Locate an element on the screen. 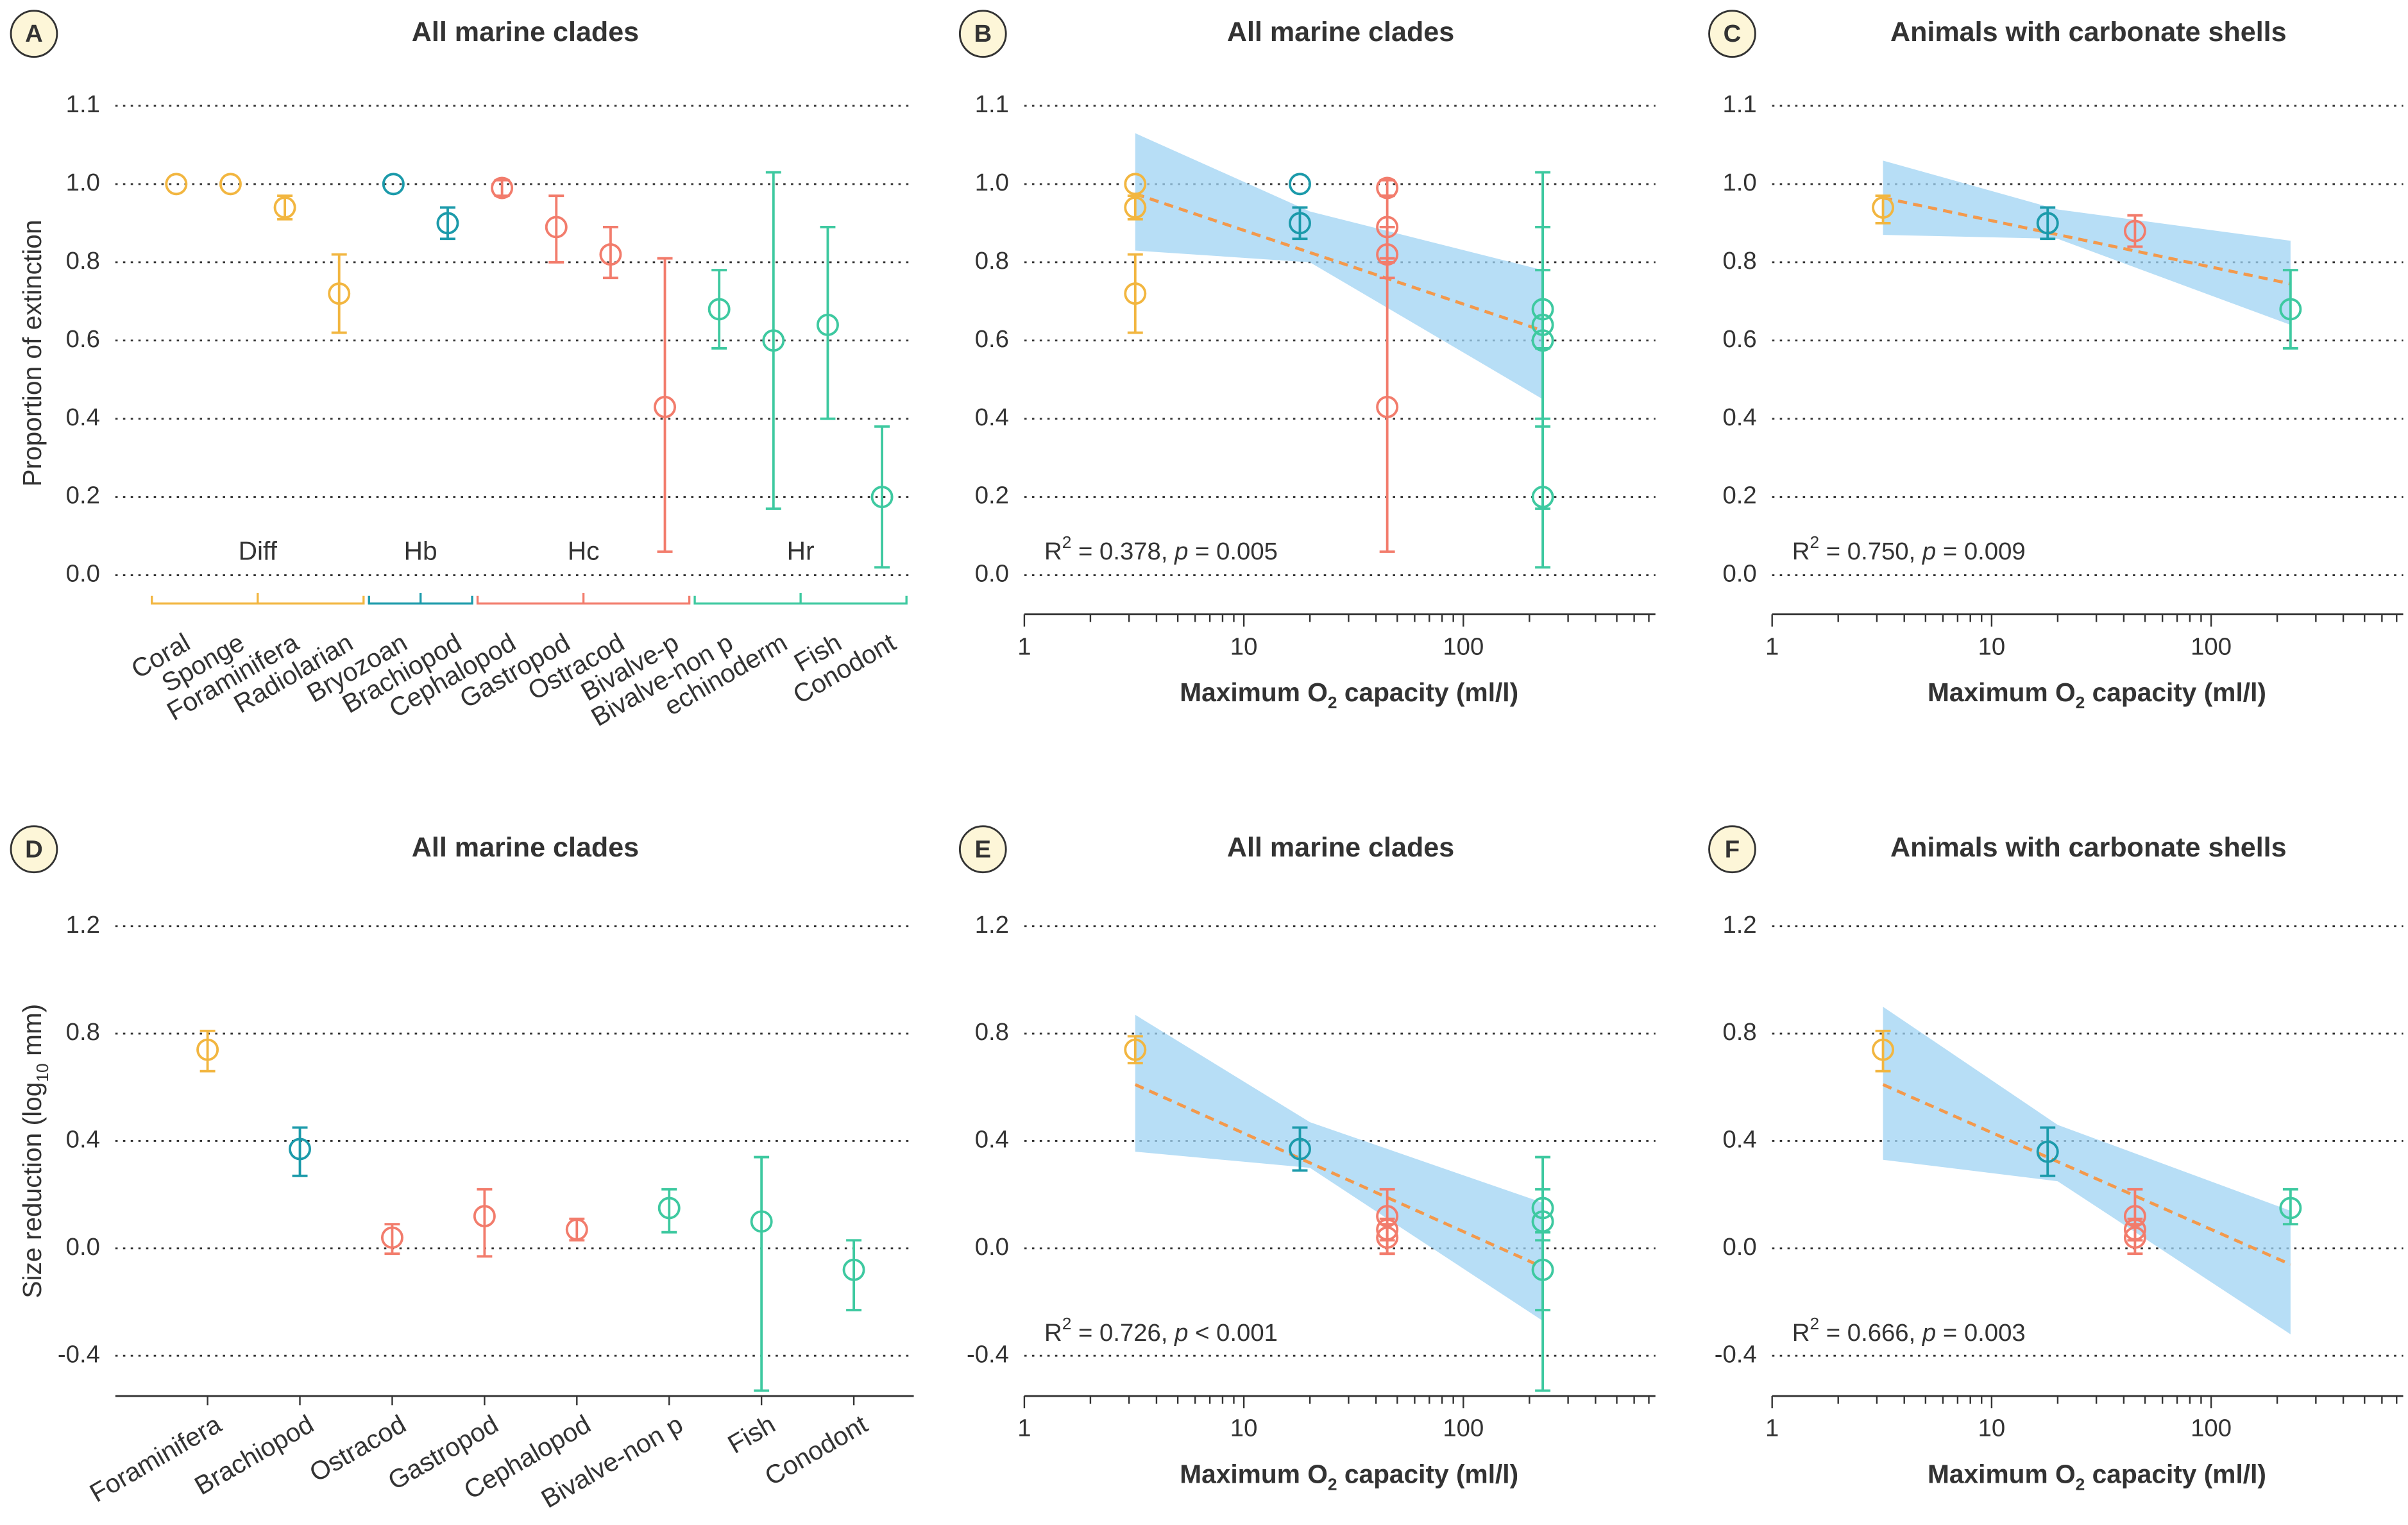 The image size is (2408, 1525). text-part: < 0.001 is located at coordinates (1232, 1333).